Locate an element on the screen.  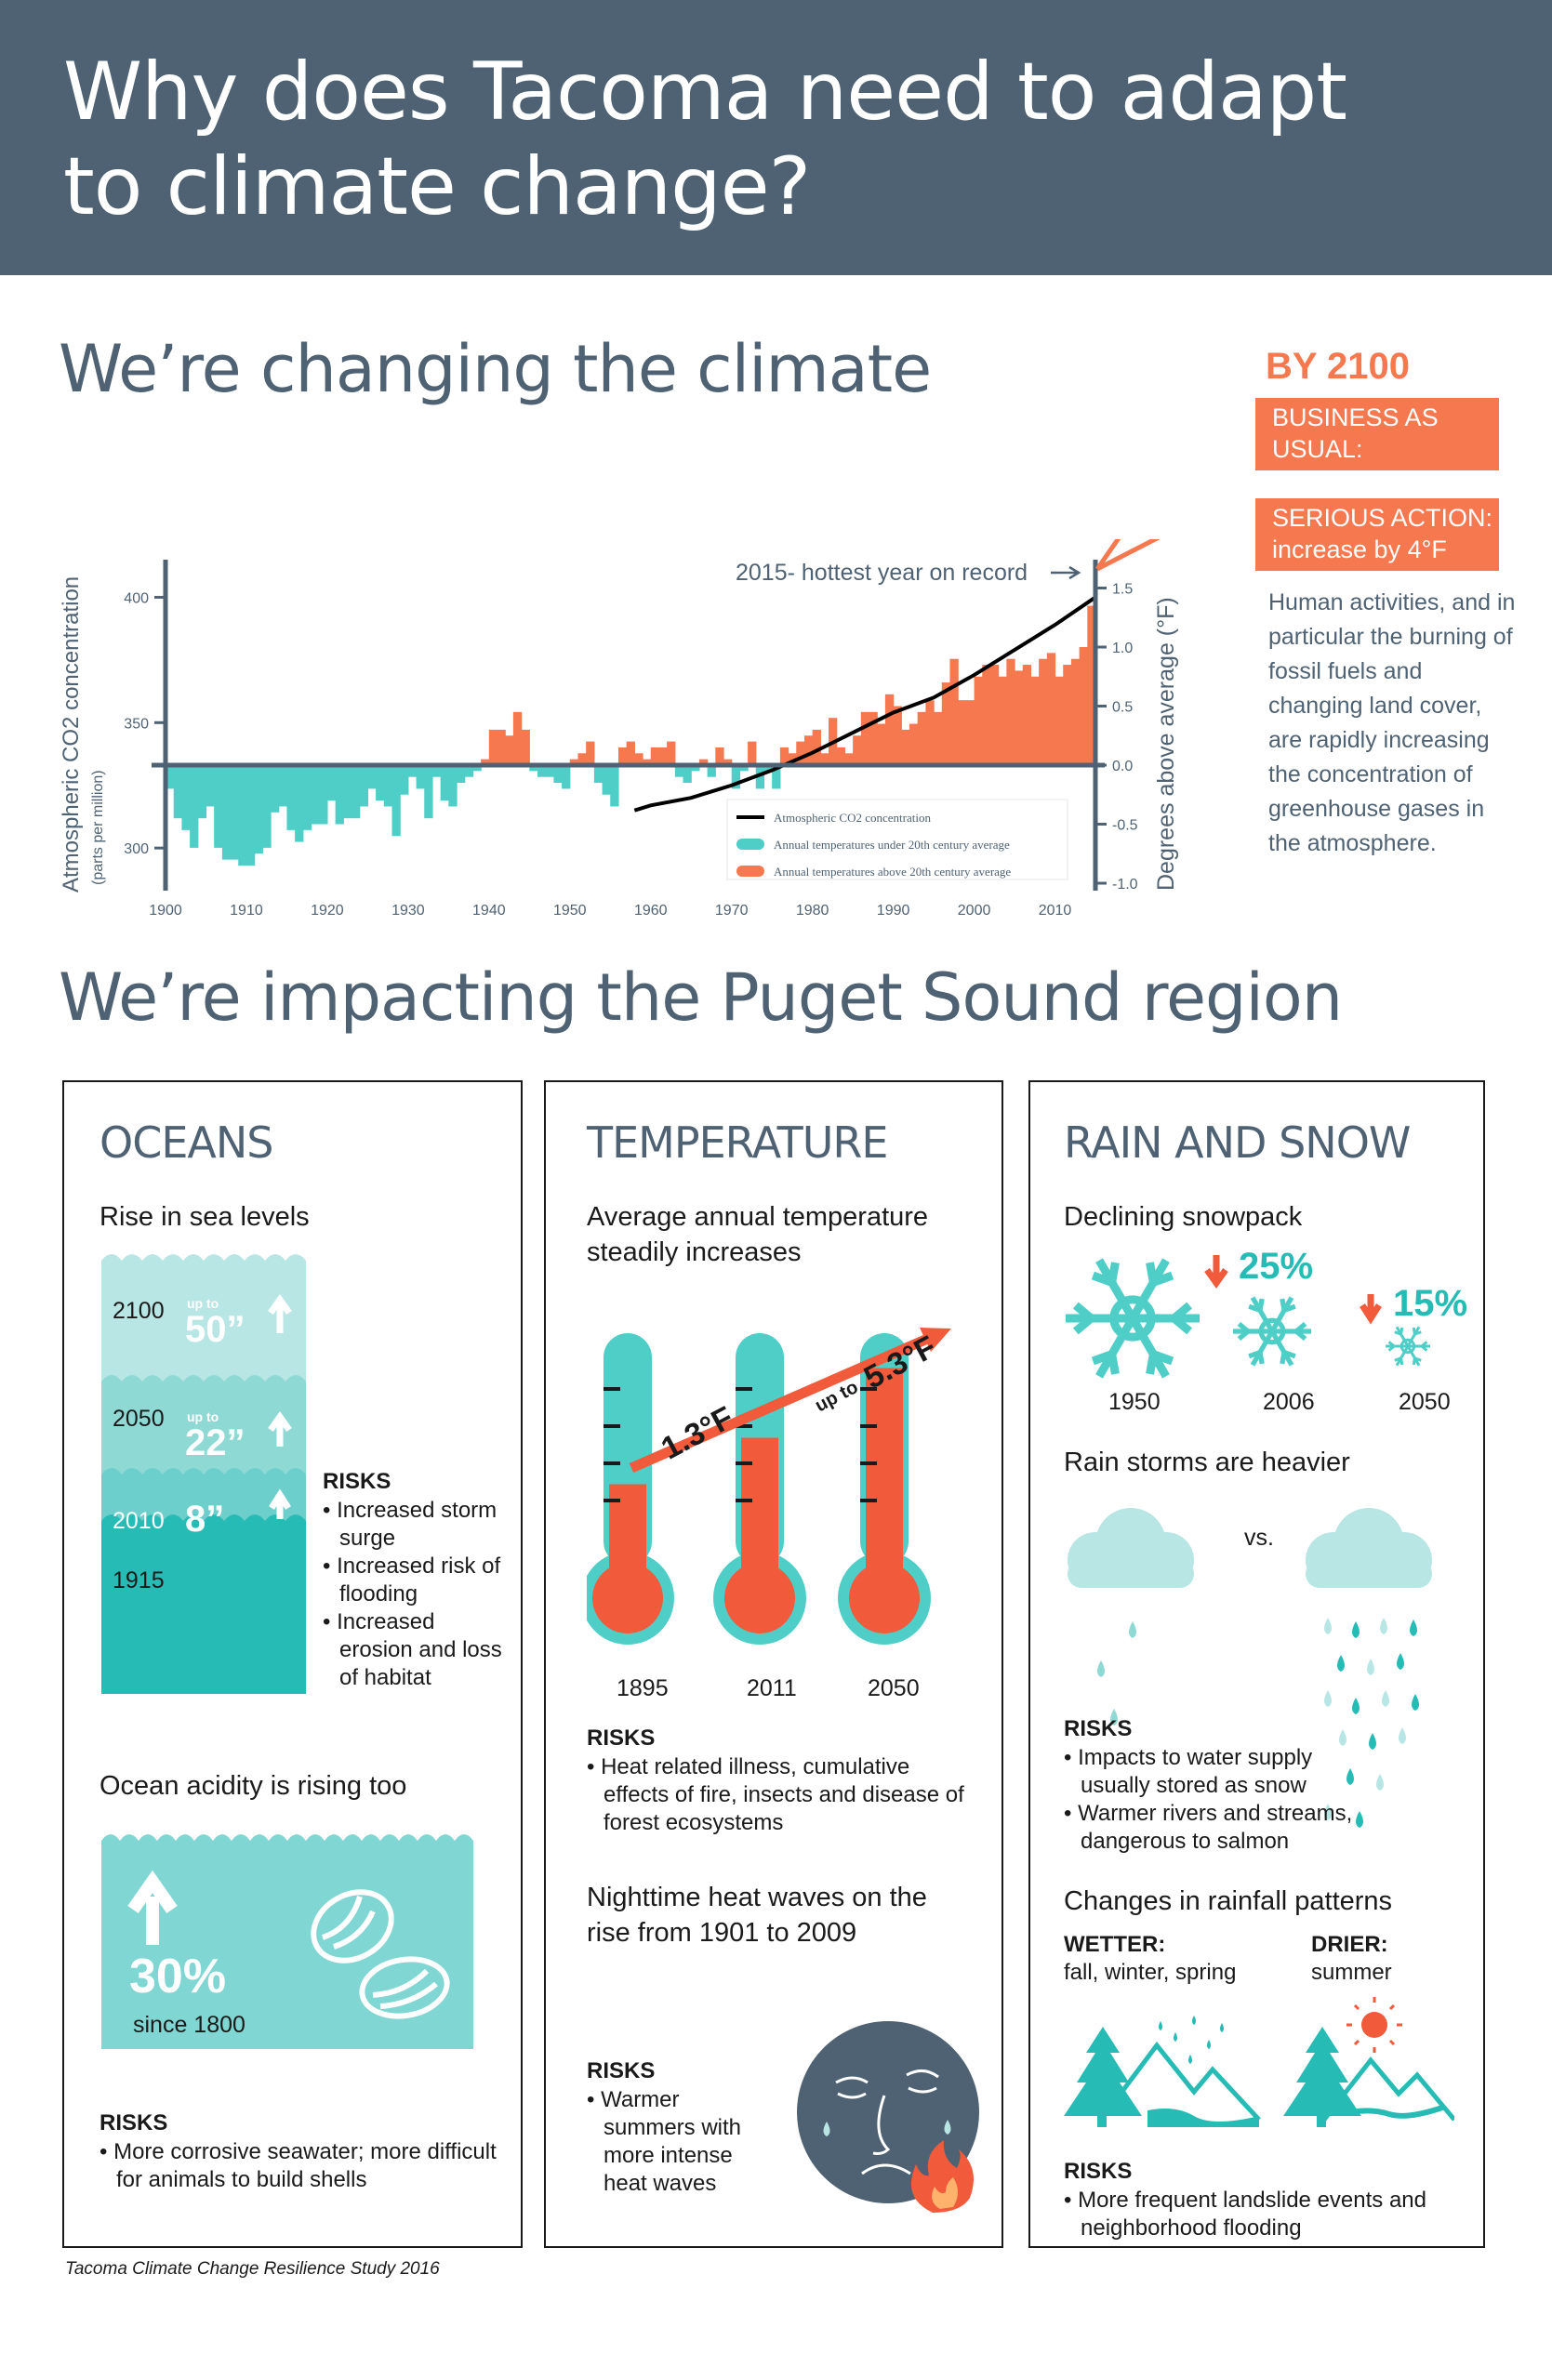
sea-year-1915: 1915 is located at coordinates (139, 1580).